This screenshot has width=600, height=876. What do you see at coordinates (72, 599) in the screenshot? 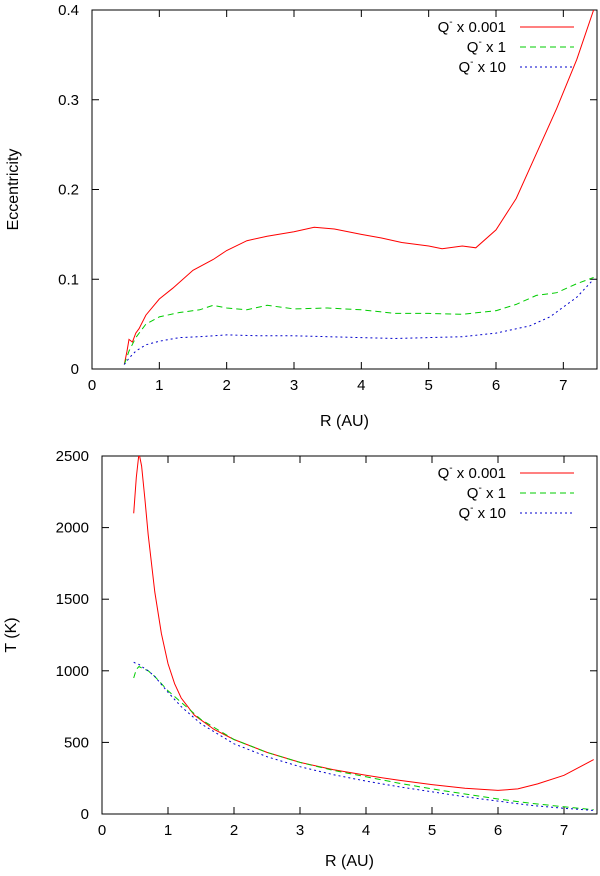
I see `y-tick-label: 1500` at bounding box center [72, 599].